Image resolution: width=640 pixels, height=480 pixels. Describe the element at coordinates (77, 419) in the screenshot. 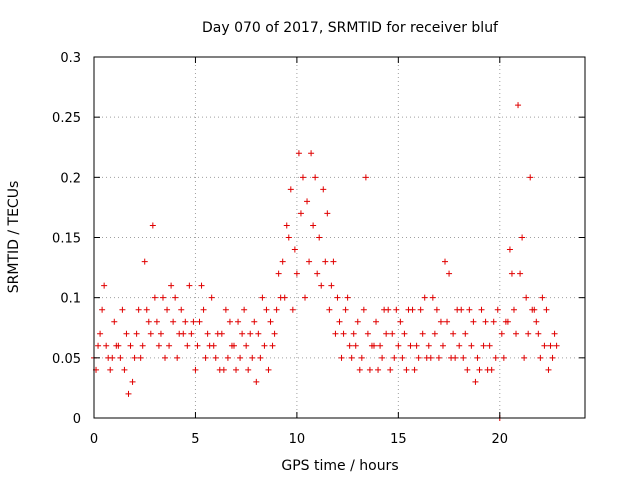

I see `y-tick-label: 0` at that location.